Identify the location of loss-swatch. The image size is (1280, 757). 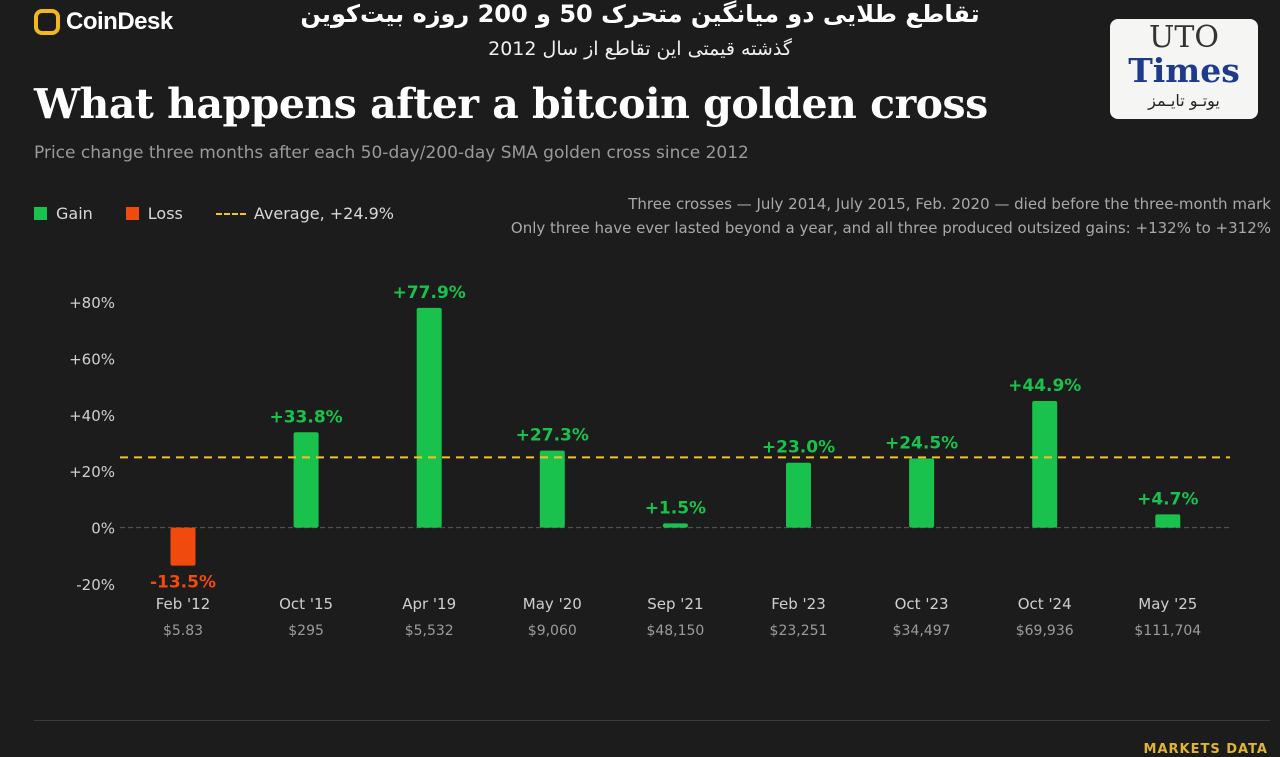
(132, 213).